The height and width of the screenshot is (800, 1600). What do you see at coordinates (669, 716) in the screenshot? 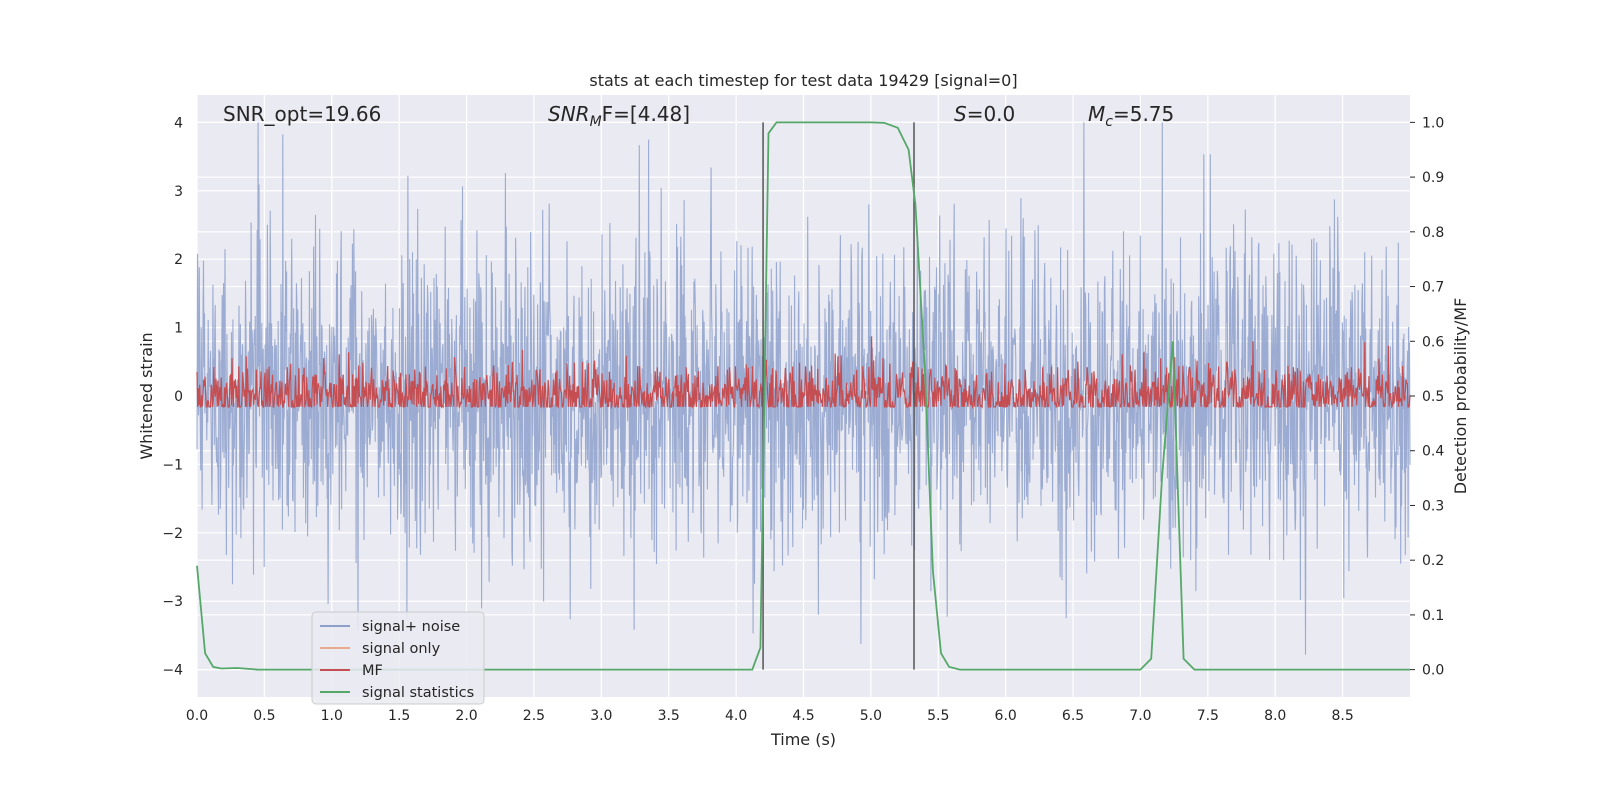
I see `x-tick-label: 3.5` at bounding box center [669, 716].